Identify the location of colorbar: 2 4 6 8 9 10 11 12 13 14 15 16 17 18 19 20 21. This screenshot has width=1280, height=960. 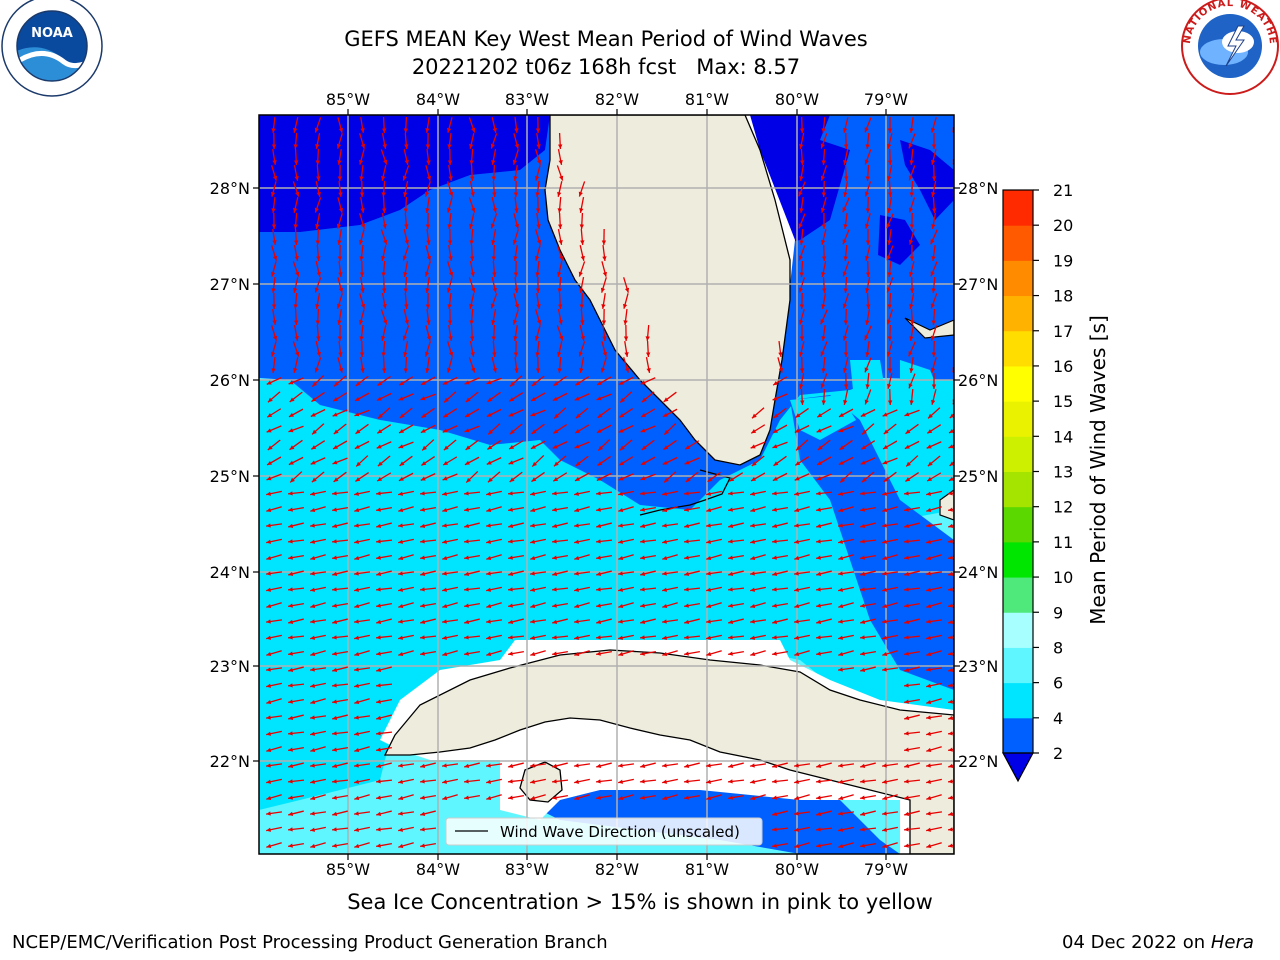
(1037, 482).